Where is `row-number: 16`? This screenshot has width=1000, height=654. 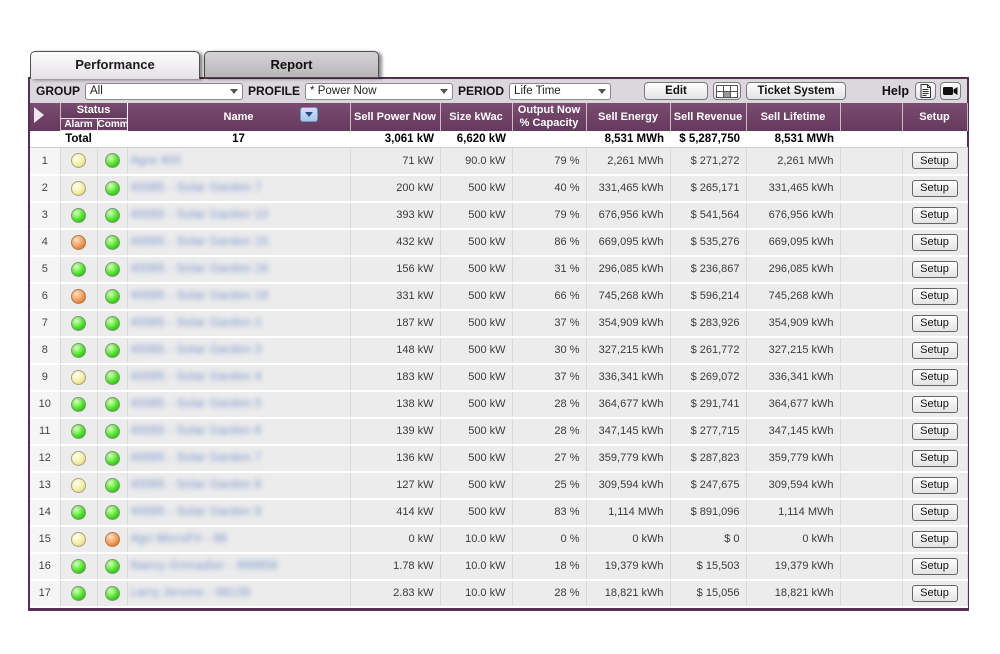
row-number: 16 is located at coordinates (45, 566).